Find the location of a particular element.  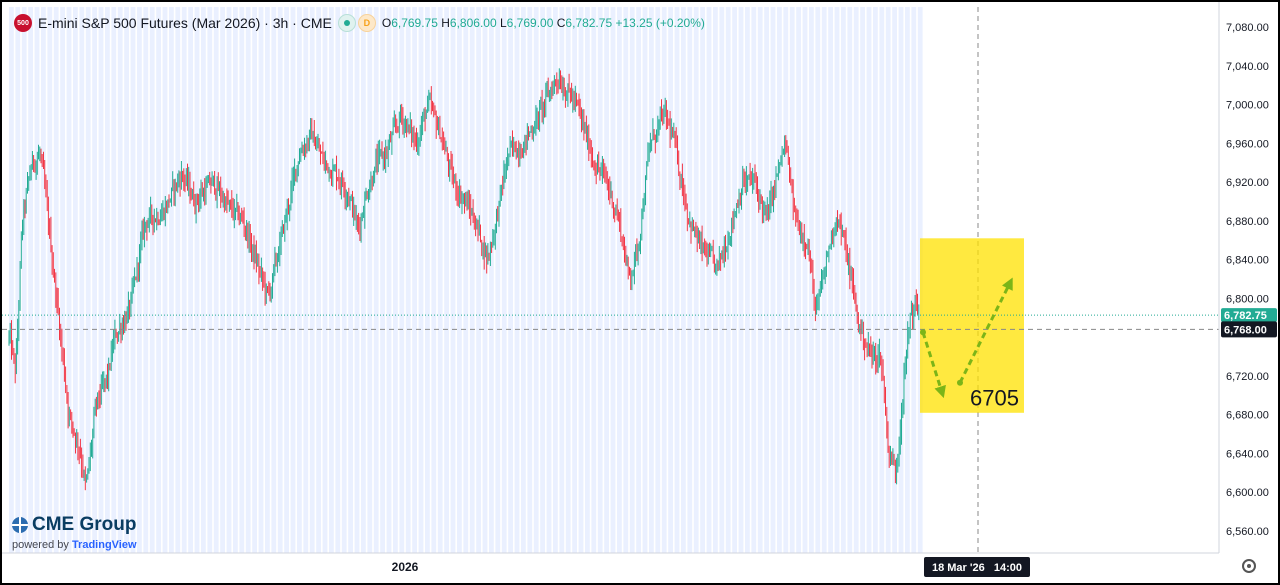

low-label: L is located at coordinates (503, 23).